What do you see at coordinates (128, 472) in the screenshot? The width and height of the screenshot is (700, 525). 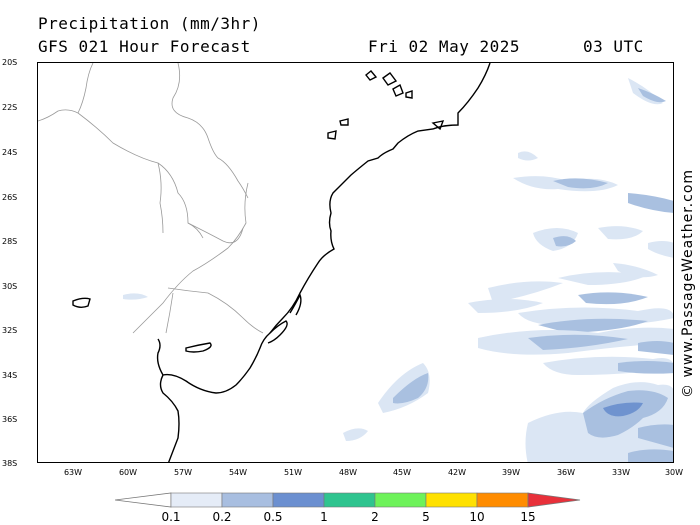 I see `lon-label: 60W` at bounding box center [128, 472].